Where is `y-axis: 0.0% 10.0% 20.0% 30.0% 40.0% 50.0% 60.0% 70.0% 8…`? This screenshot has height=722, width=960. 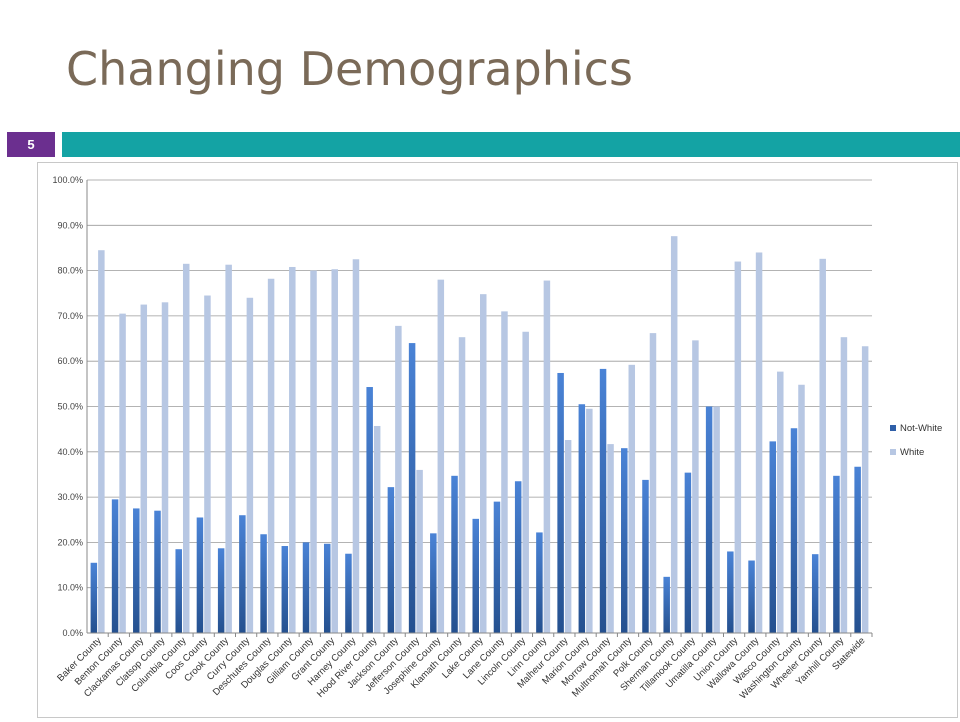 y-axis: 0.0% 10.0% 20.0% 30.0% 40.0% 50.0% 60.0% 70.0% 8… is located at coordinates (70, 406).